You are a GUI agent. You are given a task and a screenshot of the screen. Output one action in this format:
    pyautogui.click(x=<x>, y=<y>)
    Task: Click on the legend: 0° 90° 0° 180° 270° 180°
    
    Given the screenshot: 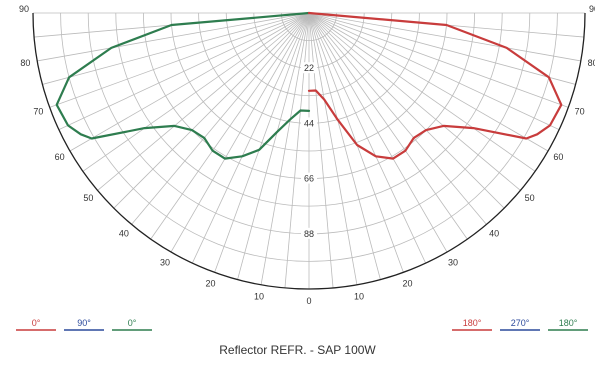 What is the action you would take?
    pyautogui.click(x=302, y=324)
    